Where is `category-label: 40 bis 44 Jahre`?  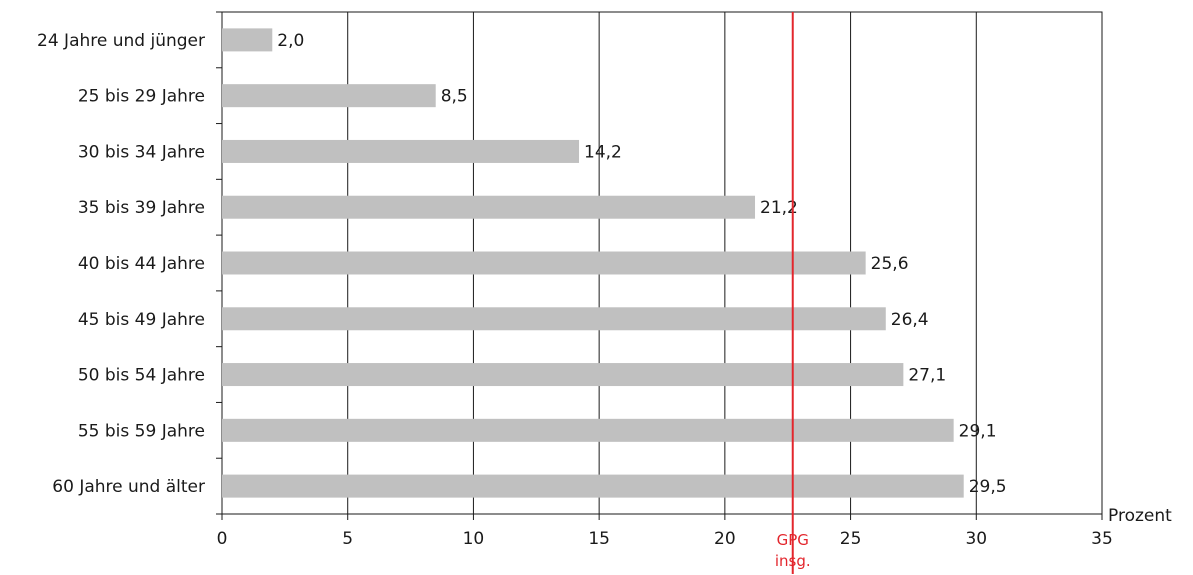 category-label: 40 bis 44 Jahre is located at coordinates (141, 264).